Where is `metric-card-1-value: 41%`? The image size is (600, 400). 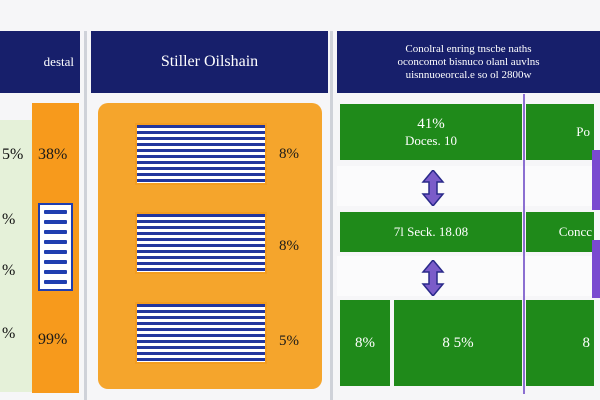 metric-card-1-value: 41% is located at coordinates (431, 123).